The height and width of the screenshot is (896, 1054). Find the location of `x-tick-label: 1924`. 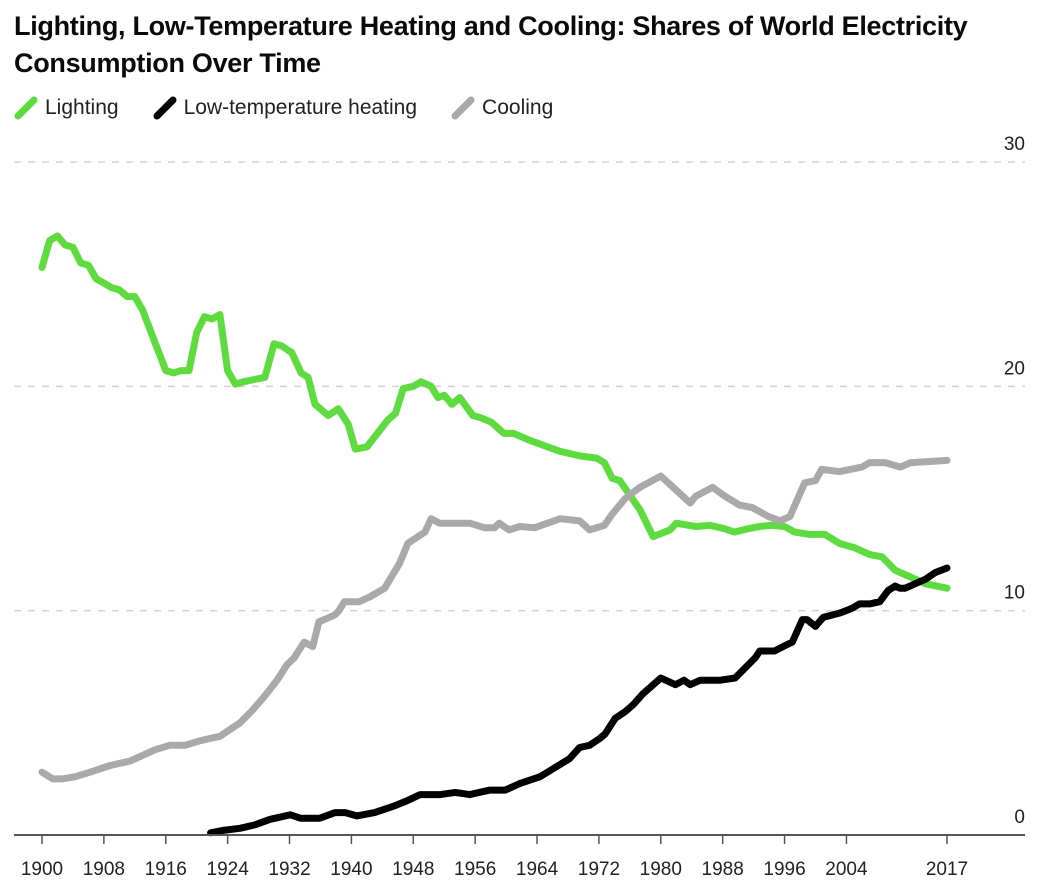

x-tick-label: 1924 is located at coordinates (228, 869).